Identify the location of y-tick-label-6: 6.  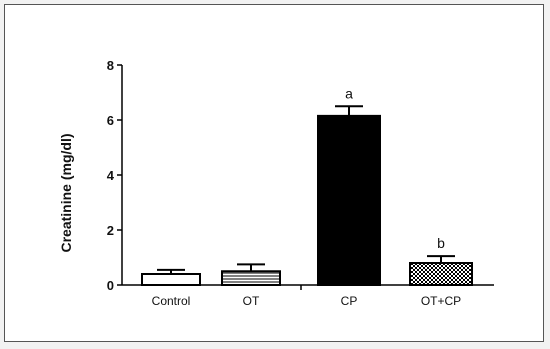
(110, 120).